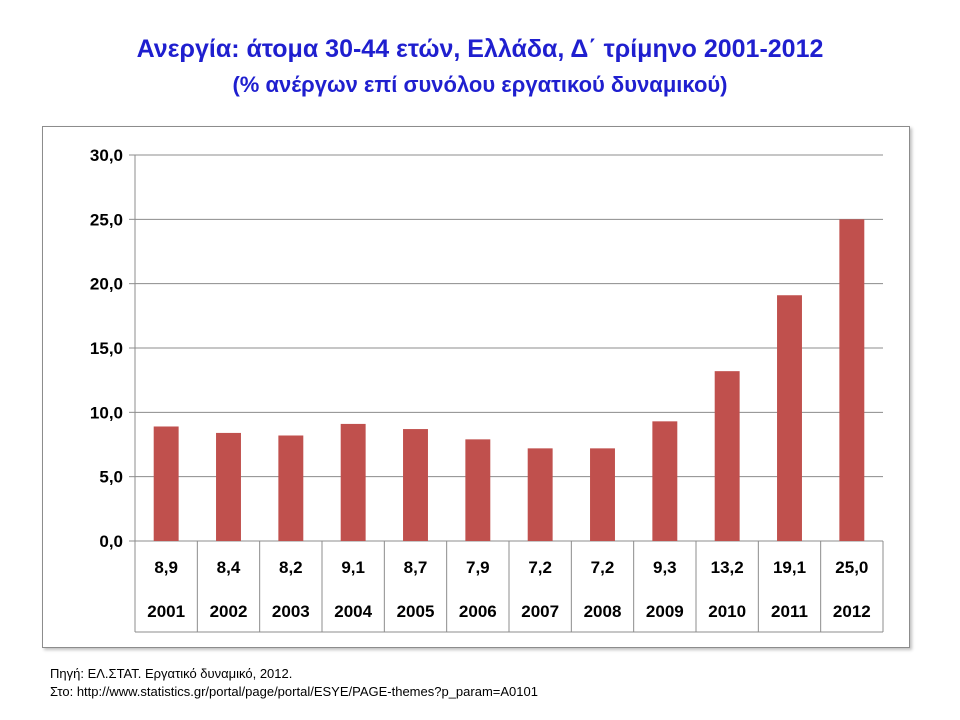 Image resolution: width=960 pixels, height=720 pixels. I want to click on data-label: 9,3, so click(665, 567).